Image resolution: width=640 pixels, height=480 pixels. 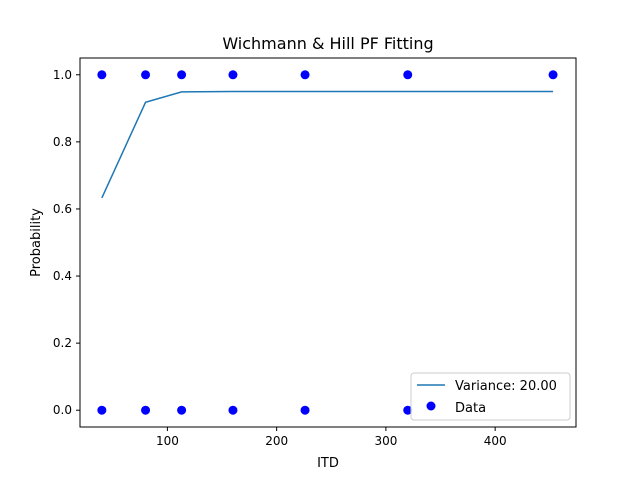 I want to click on y-tick-label: 0.8, so click(x=62, y=142).